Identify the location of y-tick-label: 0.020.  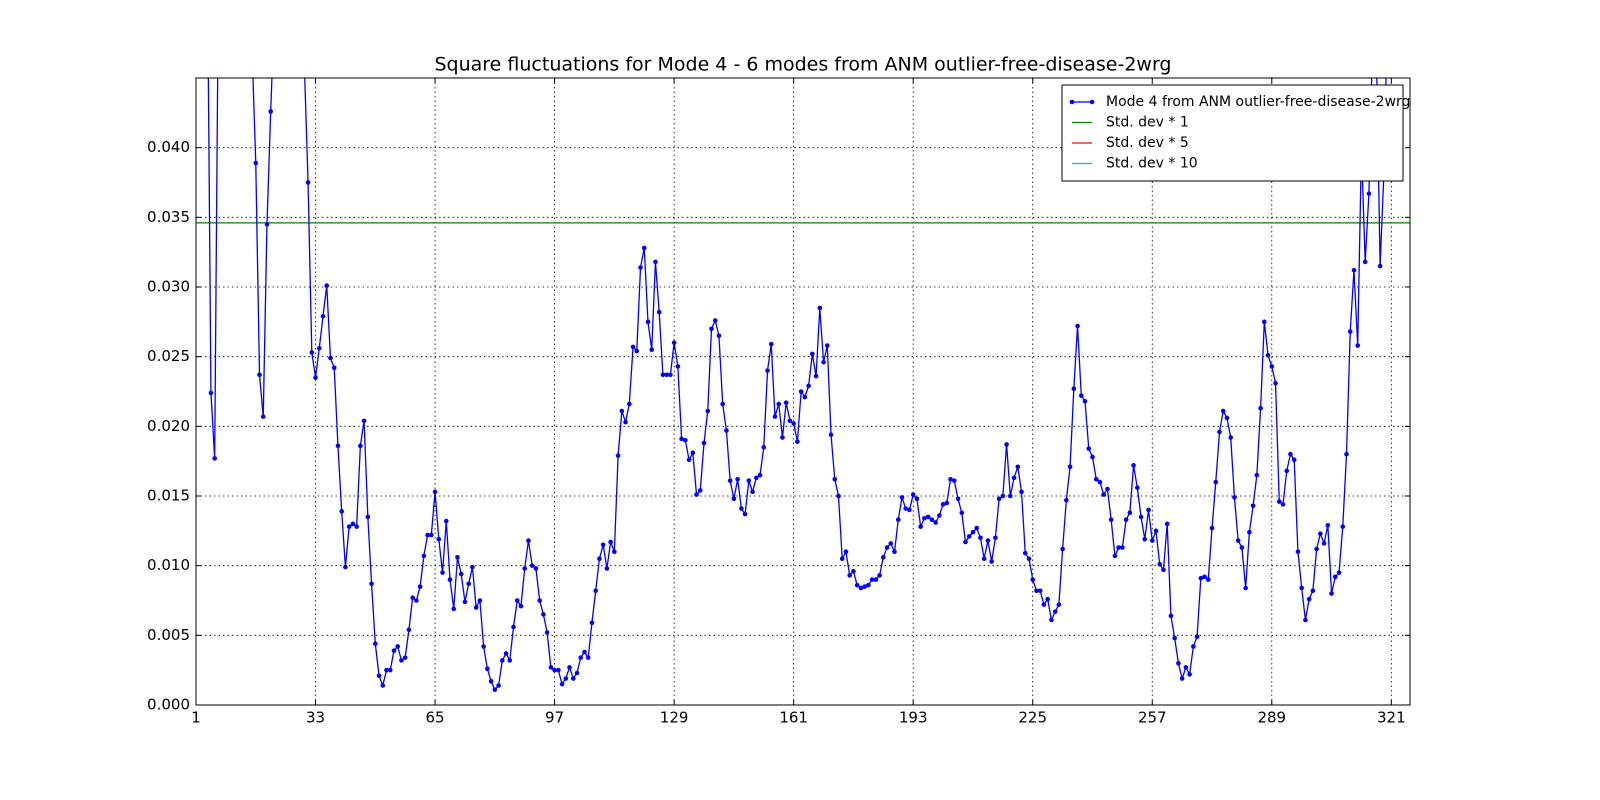
(168, 426).